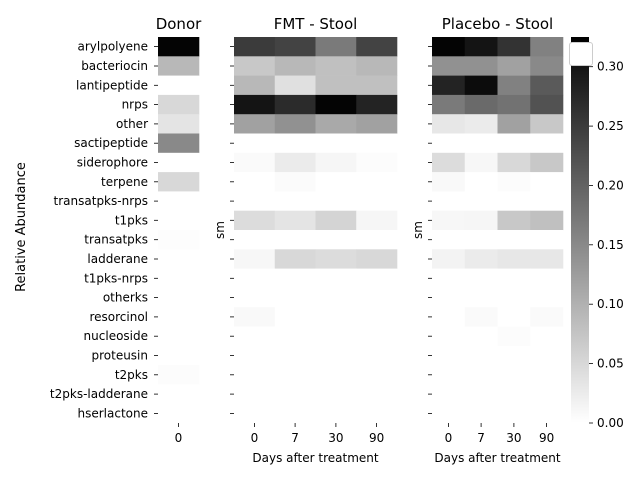 The image size is (640, 480). Describe the element at coordinates (610, 186) in the screenshot. I see `colorbar-tick-label: 0.20` at that location.